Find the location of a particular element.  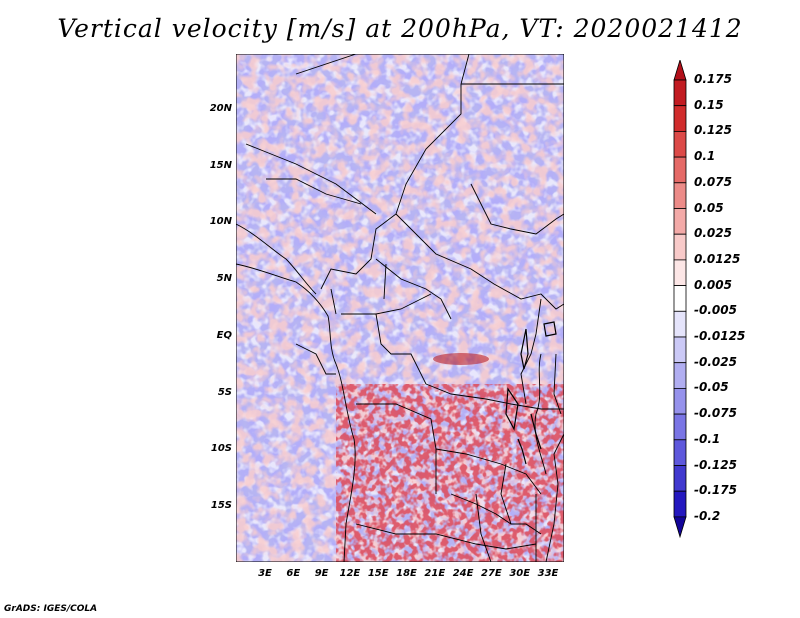

lat-label: 10S is located at coordinates (221, 449).